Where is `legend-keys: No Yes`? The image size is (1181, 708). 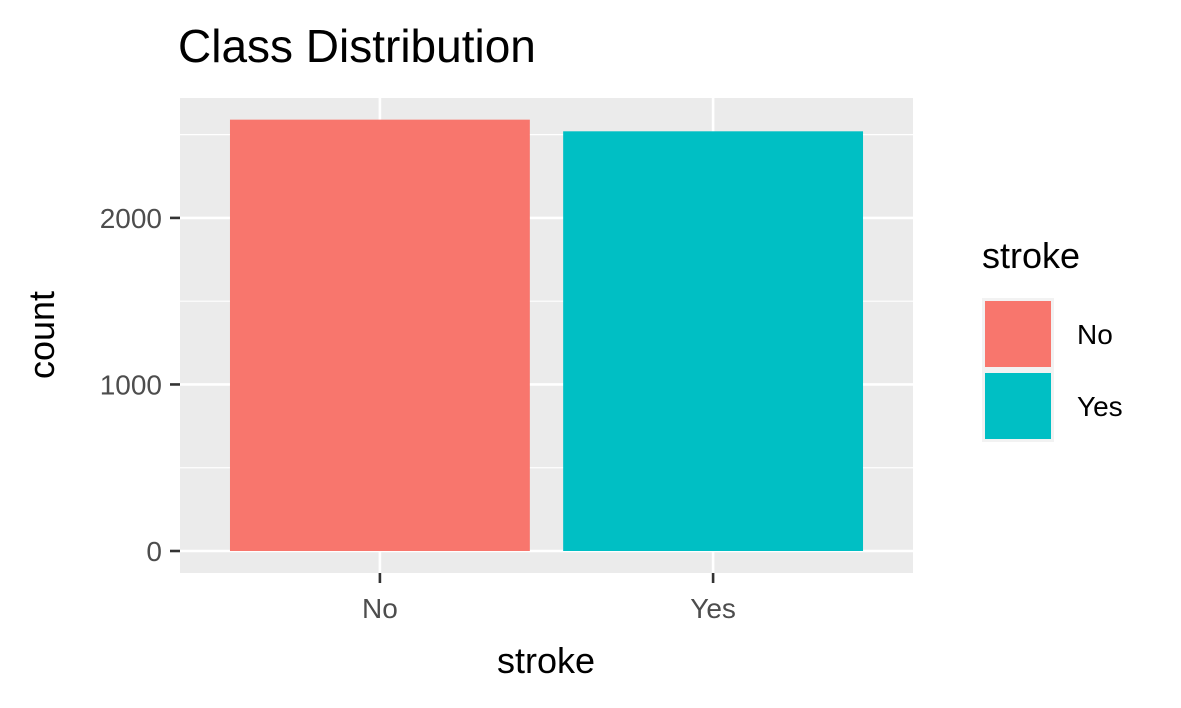
legend-keys: No Yes is located at coordinates (1052, 370).